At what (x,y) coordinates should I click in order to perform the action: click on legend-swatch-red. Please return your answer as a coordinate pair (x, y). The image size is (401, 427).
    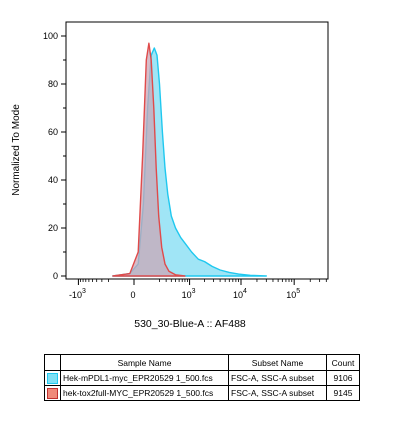
    Looking at the image, I should click on (52, 393).